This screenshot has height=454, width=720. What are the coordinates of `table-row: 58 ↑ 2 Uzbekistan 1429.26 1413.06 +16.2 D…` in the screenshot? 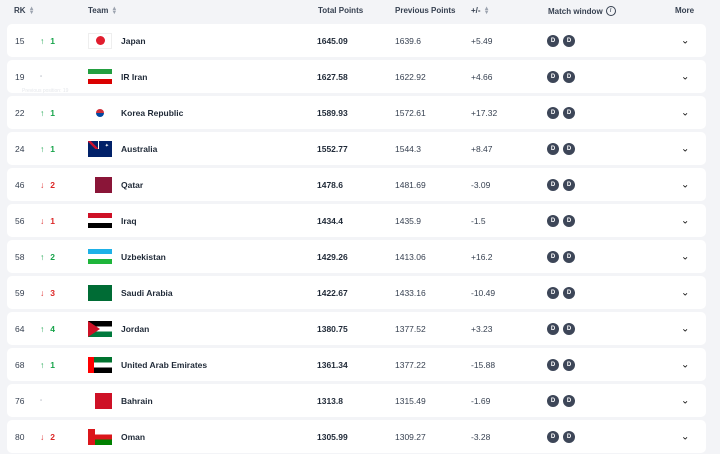 It's located at (356, 256).